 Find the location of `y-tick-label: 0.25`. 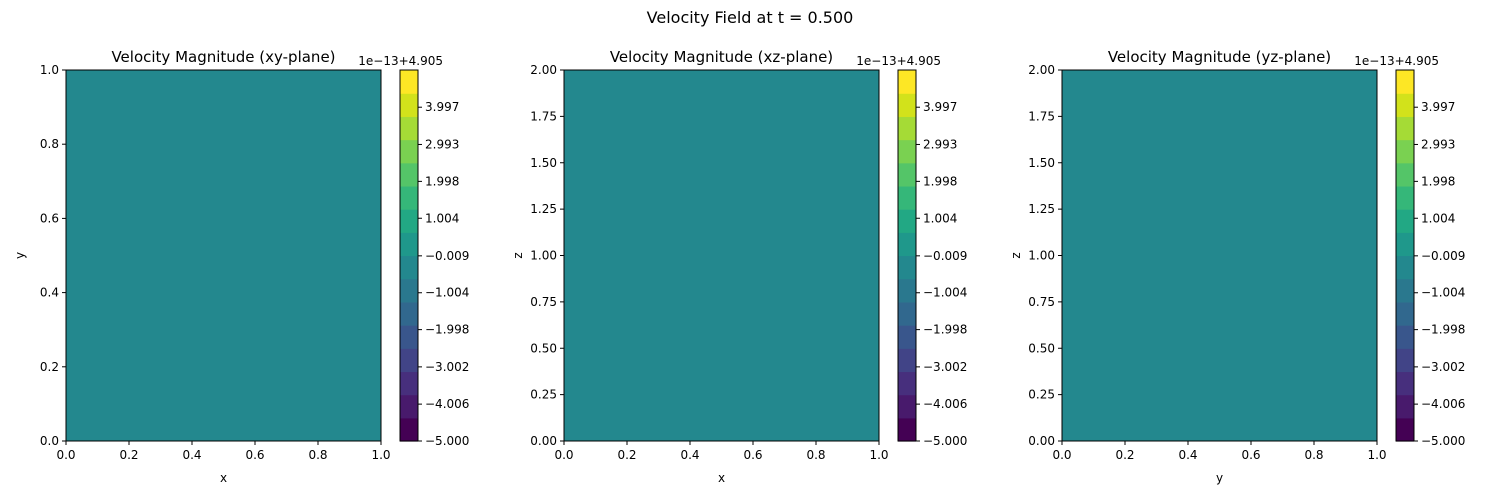

y-tick-label: 0.25 is located at coordinates (543, 395).